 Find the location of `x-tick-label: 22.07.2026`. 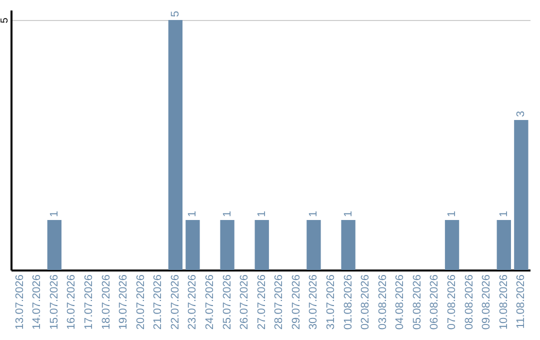

x-tick-label: 22.07.2026 is located at coordinates (175, 302).